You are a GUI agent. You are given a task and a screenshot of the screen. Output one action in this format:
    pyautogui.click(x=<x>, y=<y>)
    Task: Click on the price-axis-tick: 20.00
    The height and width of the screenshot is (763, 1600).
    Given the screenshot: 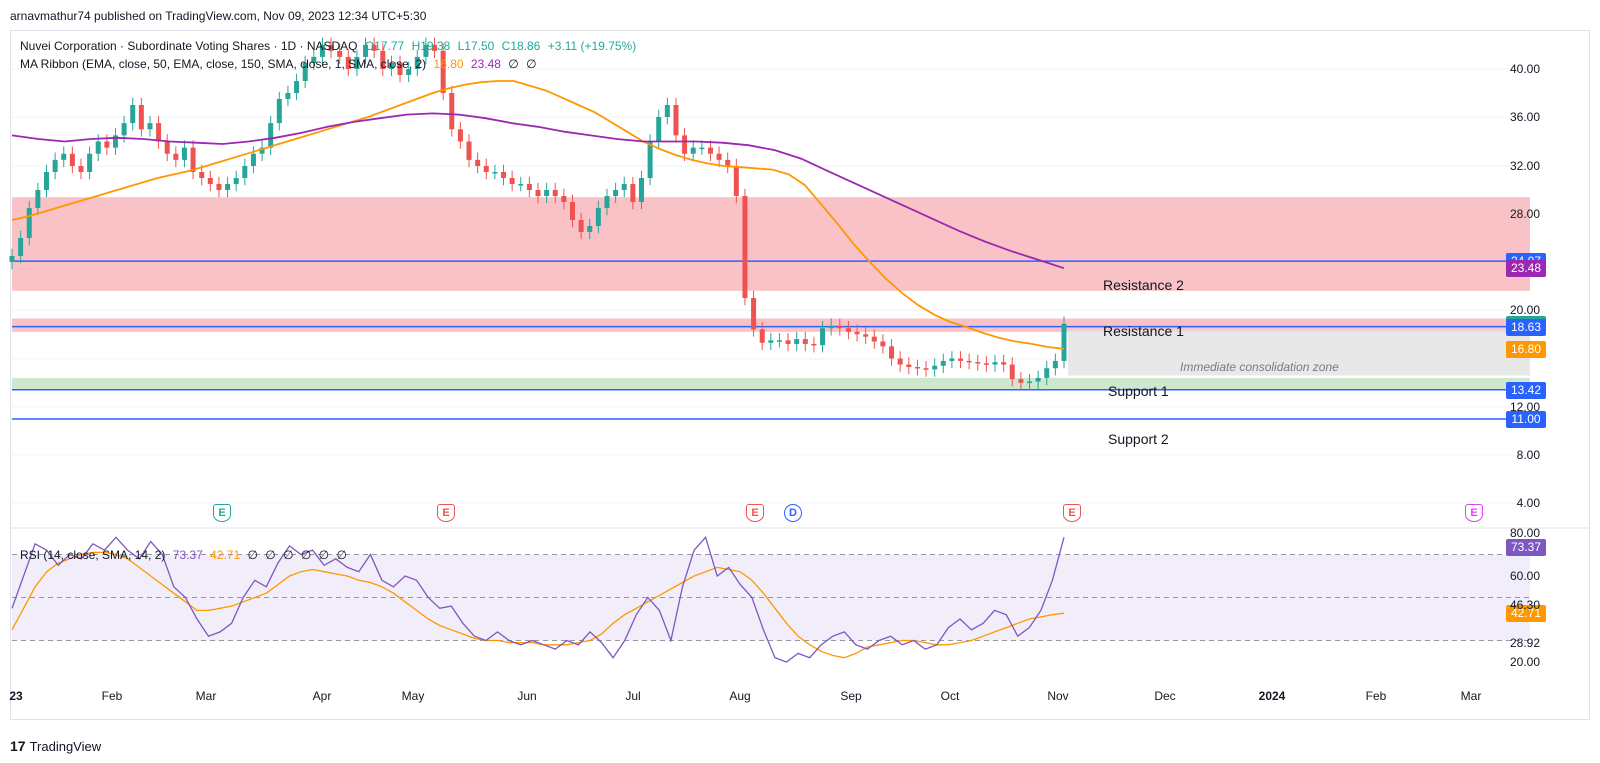 What is the action you would take?
    pyautogui.click(x=1524, y=310)
    